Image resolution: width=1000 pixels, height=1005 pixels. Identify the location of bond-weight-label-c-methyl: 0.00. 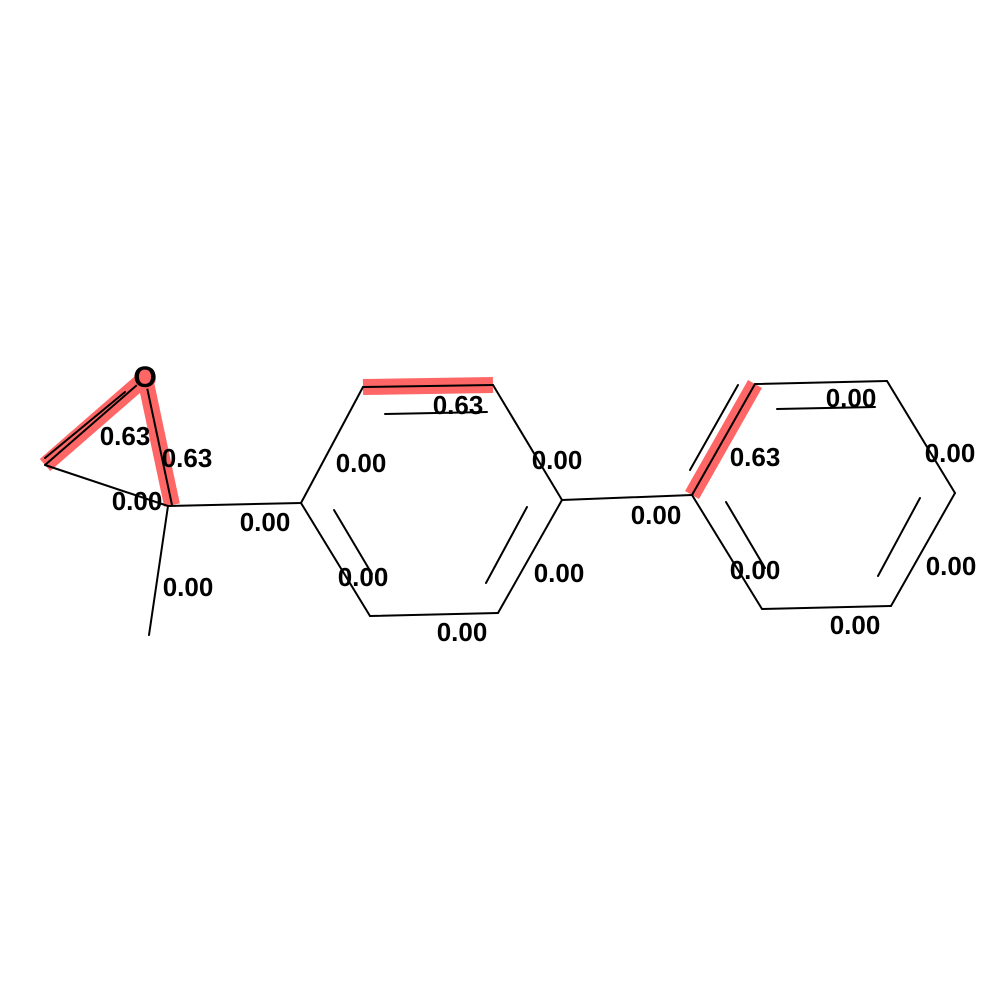
(188, 587).